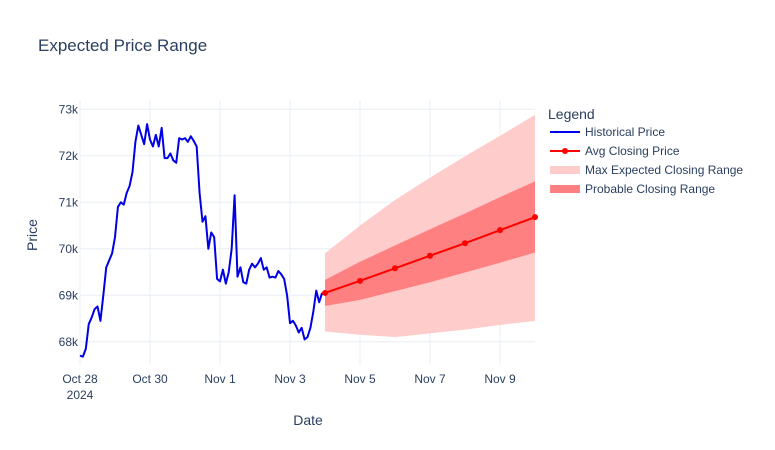 The image size is (775, 450). I want to click on x-tick-label: Oct 30, so click(150, 379).